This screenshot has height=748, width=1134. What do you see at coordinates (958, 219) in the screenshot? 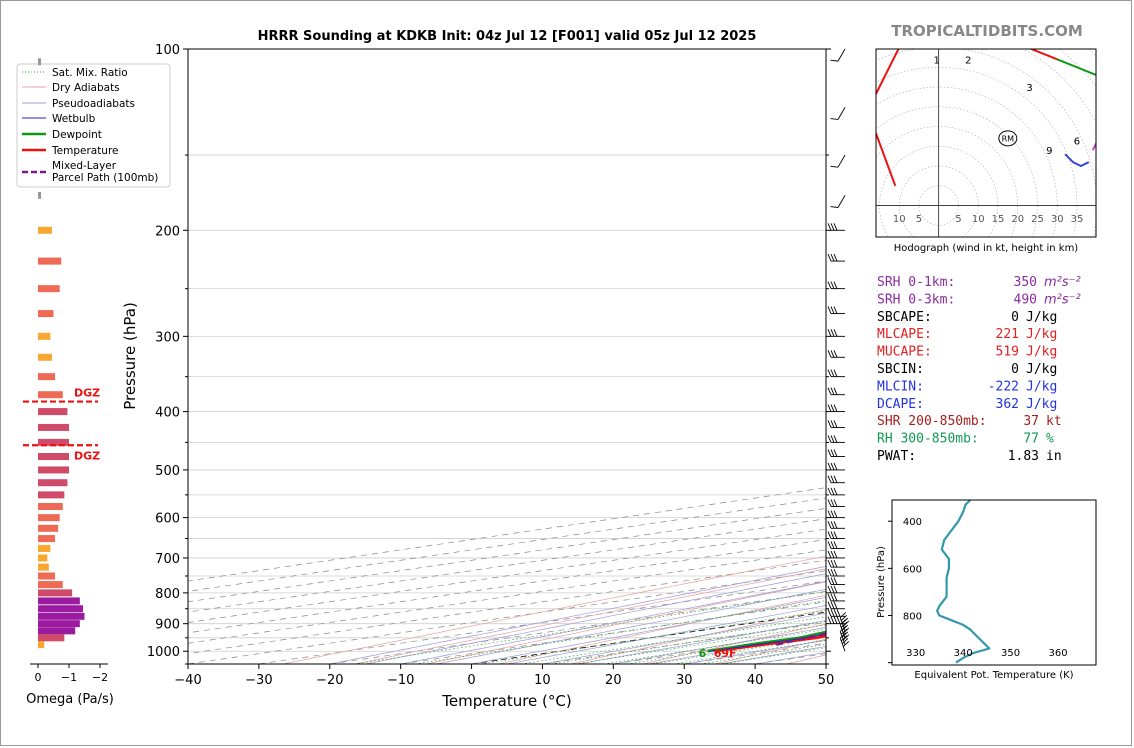
I see `hodo-ring-label: 5` at bounding box center [958, 219].